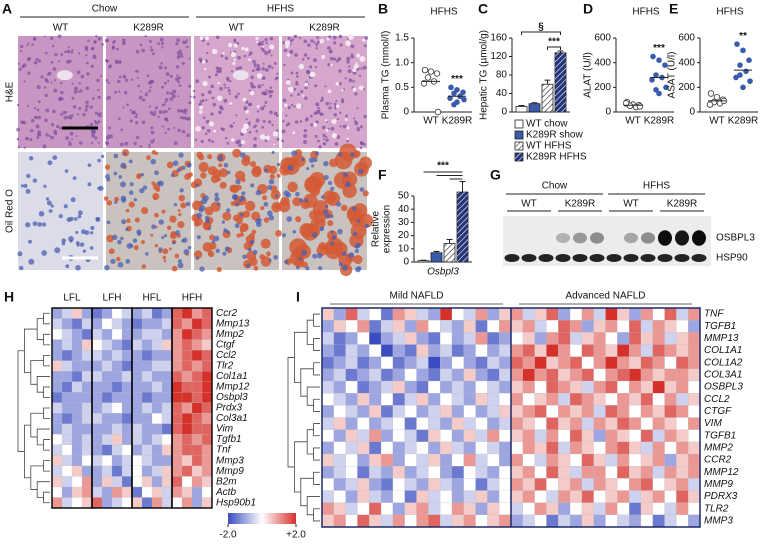  Describe the element at coordinates (457, 121) in the screenshot. I see `x-tick-label: K289R` at that location.